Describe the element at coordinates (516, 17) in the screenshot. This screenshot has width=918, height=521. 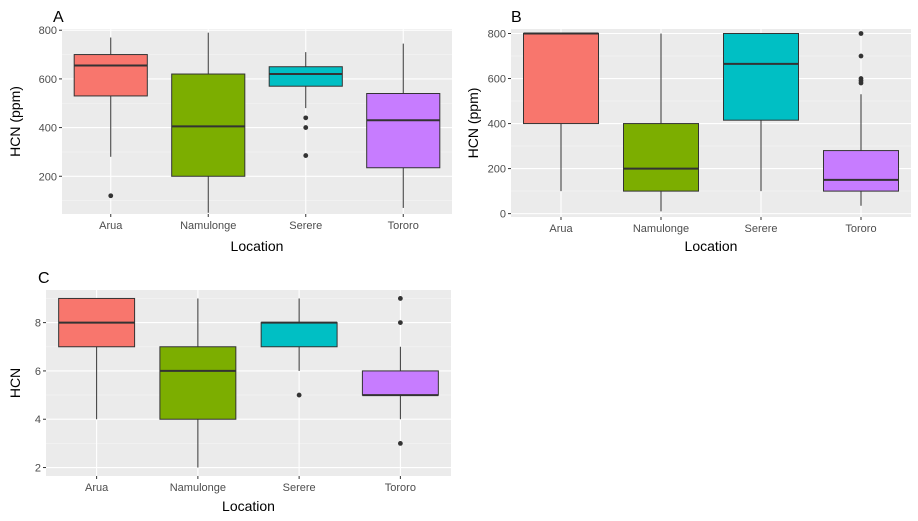
I see `panel-letter: B` at that location.